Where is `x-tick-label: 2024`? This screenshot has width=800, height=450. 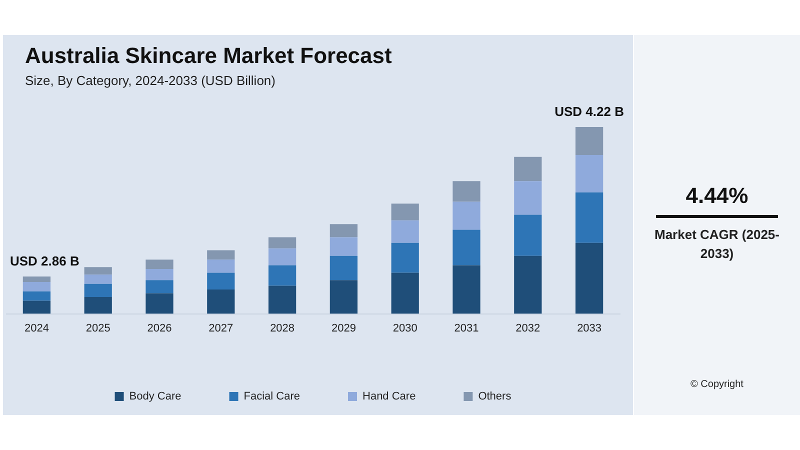 x-tick-label: 2024 is located at coordinates (36, 328).